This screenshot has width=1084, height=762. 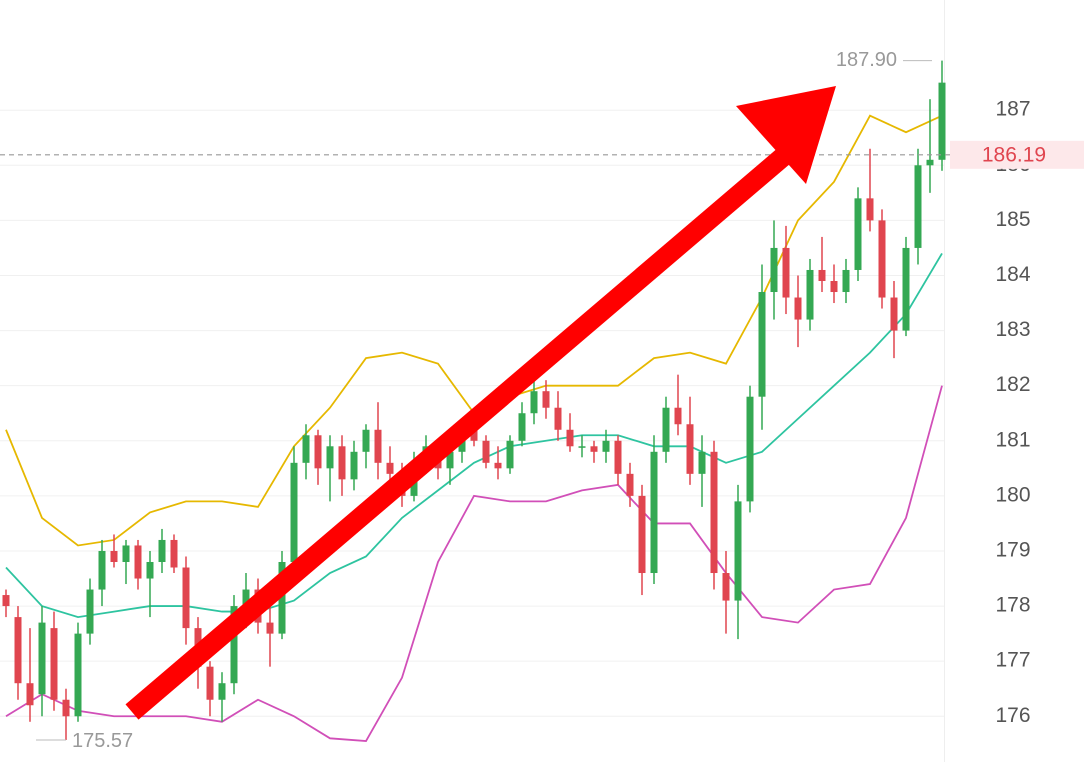 I want to click on y-tick-label: 176, so click(x=1012, y=715).